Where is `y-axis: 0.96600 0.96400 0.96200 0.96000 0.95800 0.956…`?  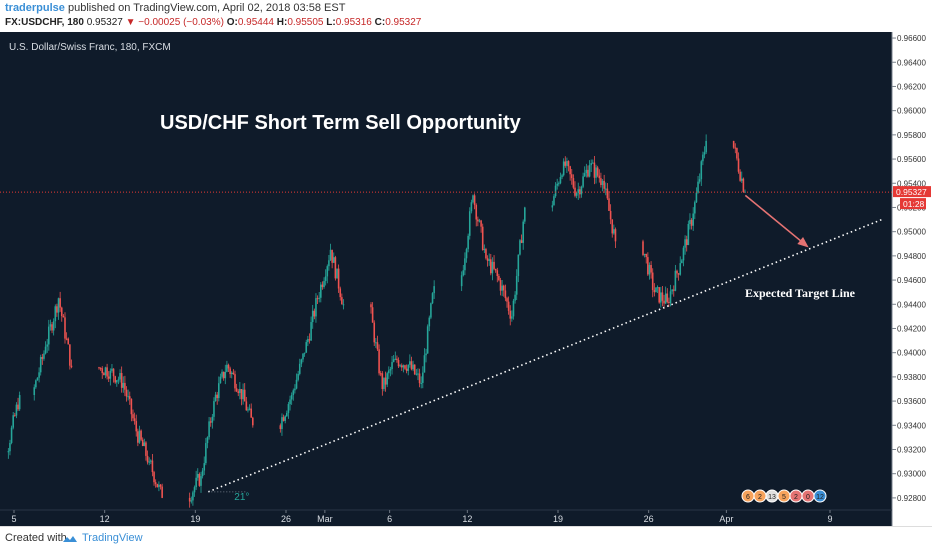
y-axis: 0.96600 0.96400 0.96200 0.96000 0.95800 0.956… is located at coordinates (909, 268).